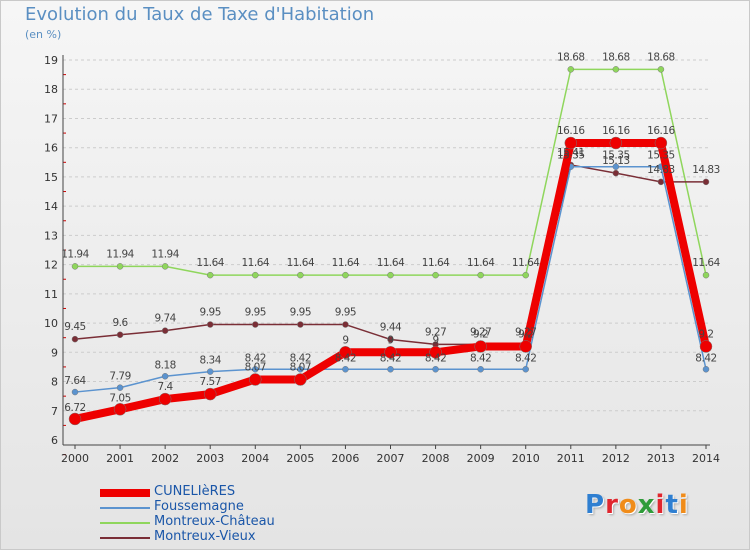  What do you see at coordinates (200, 14) in the screenshot?
I see `chart-title: Evolution du Taux de Taxe d'Habitation` at bounding box center [200, 14].